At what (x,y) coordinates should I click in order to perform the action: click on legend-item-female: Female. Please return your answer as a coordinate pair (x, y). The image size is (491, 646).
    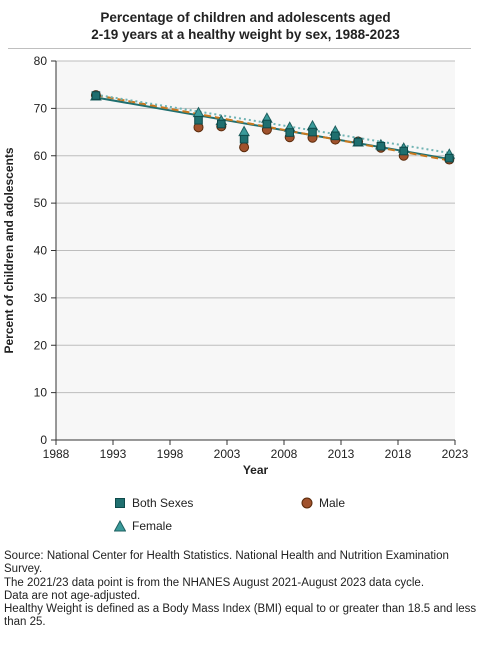
    Looking at the image, I should click on (143, 526).